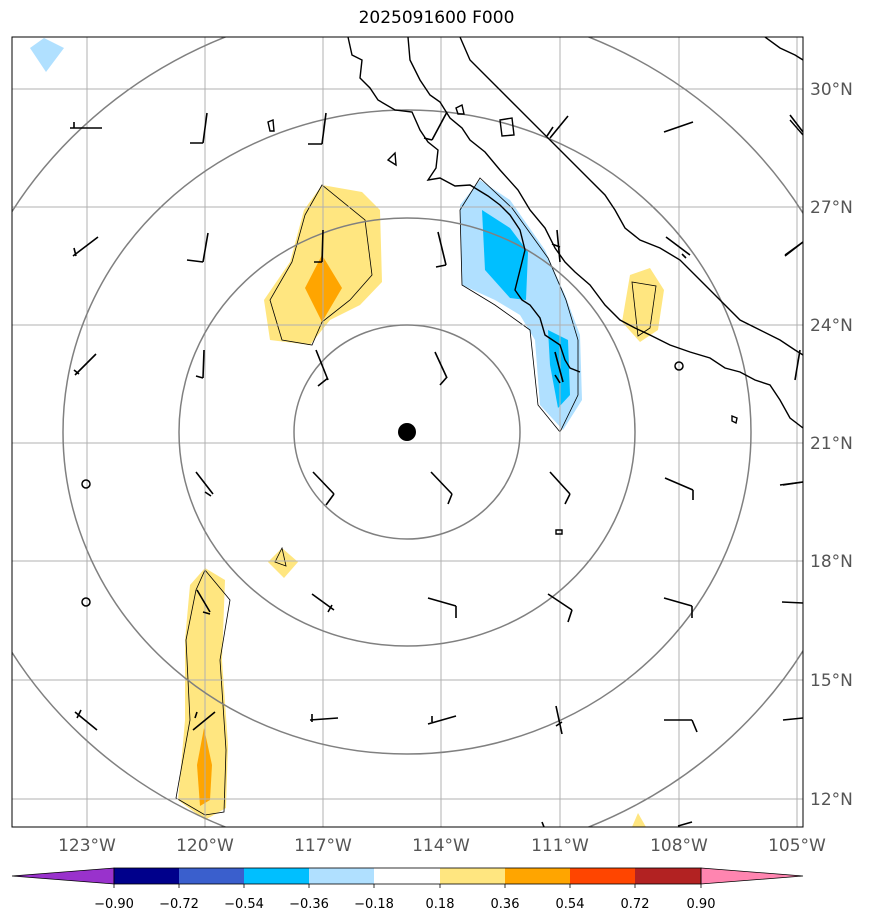  Describe the element at coordinates (179, 904) in the screenshot. I see `colorbar-tick-label: −0.72` at that location.